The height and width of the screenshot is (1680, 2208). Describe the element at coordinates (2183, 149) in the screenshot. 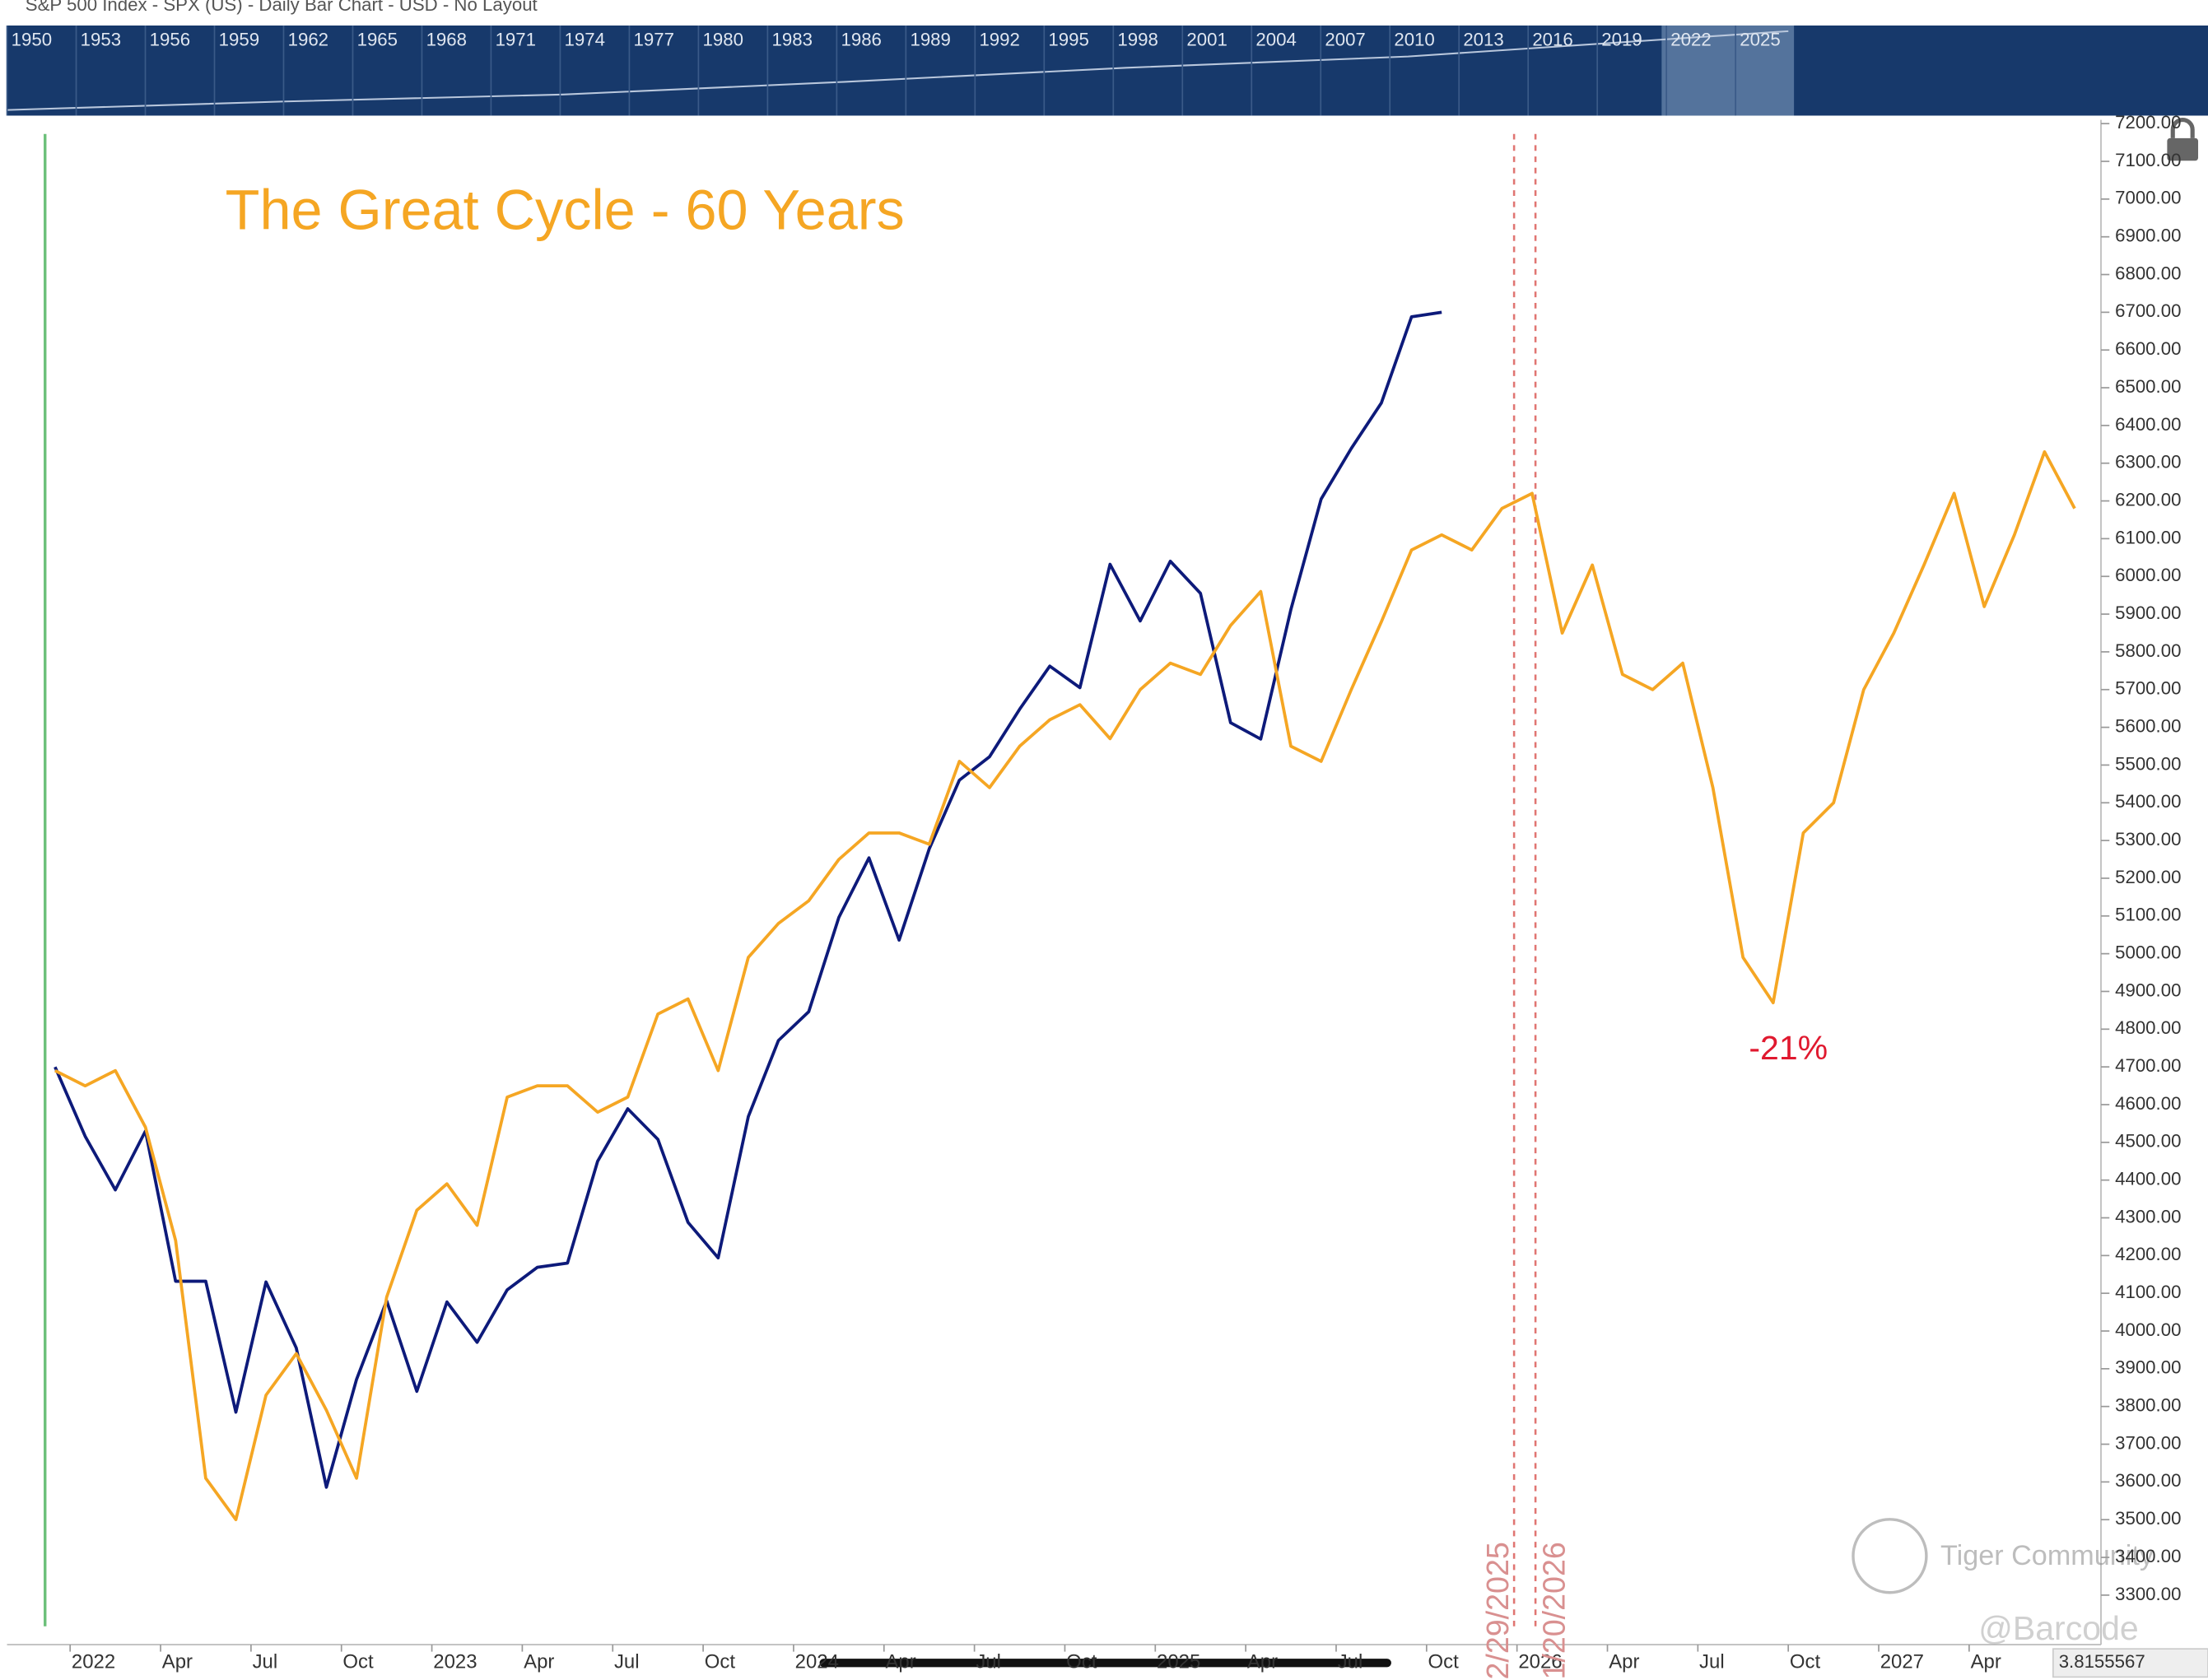

I see `lock-body` at that location.